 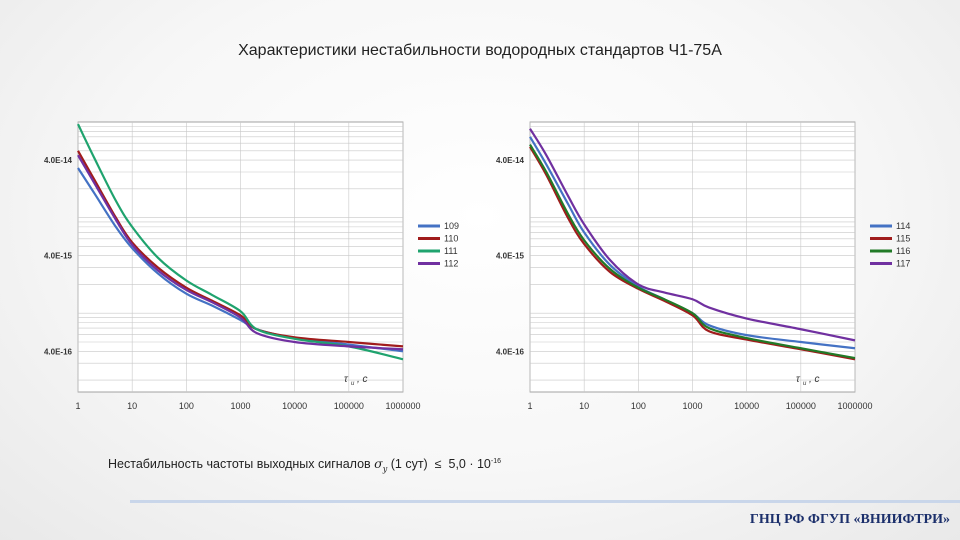 What do you see at coordinates (451, 239) in the screenshot?
I see `legend-label: 110` at bounding box center [451, 239].